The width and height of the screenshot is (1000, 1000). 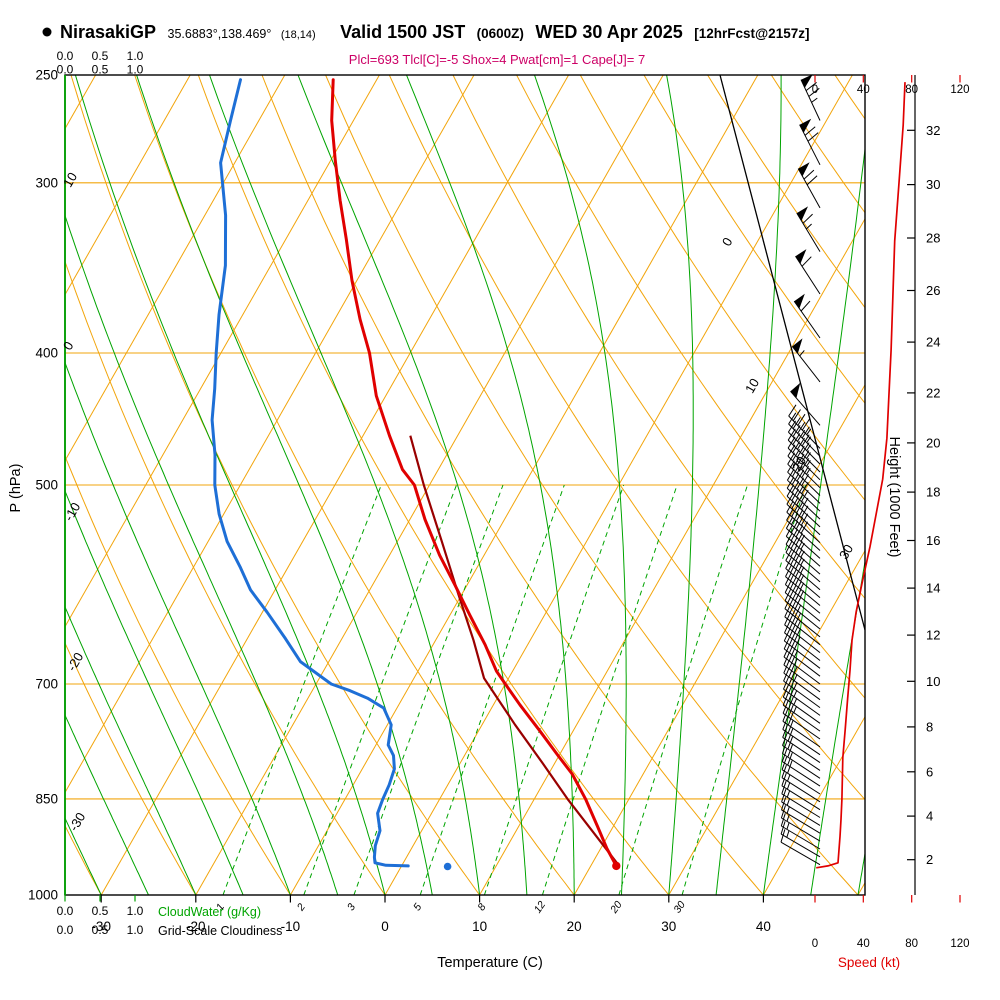 What do you see at coordinates (959, 944) in the screenshot?
I see `speed-tick-label-bottom: 120` at bounding box center [959, 944].